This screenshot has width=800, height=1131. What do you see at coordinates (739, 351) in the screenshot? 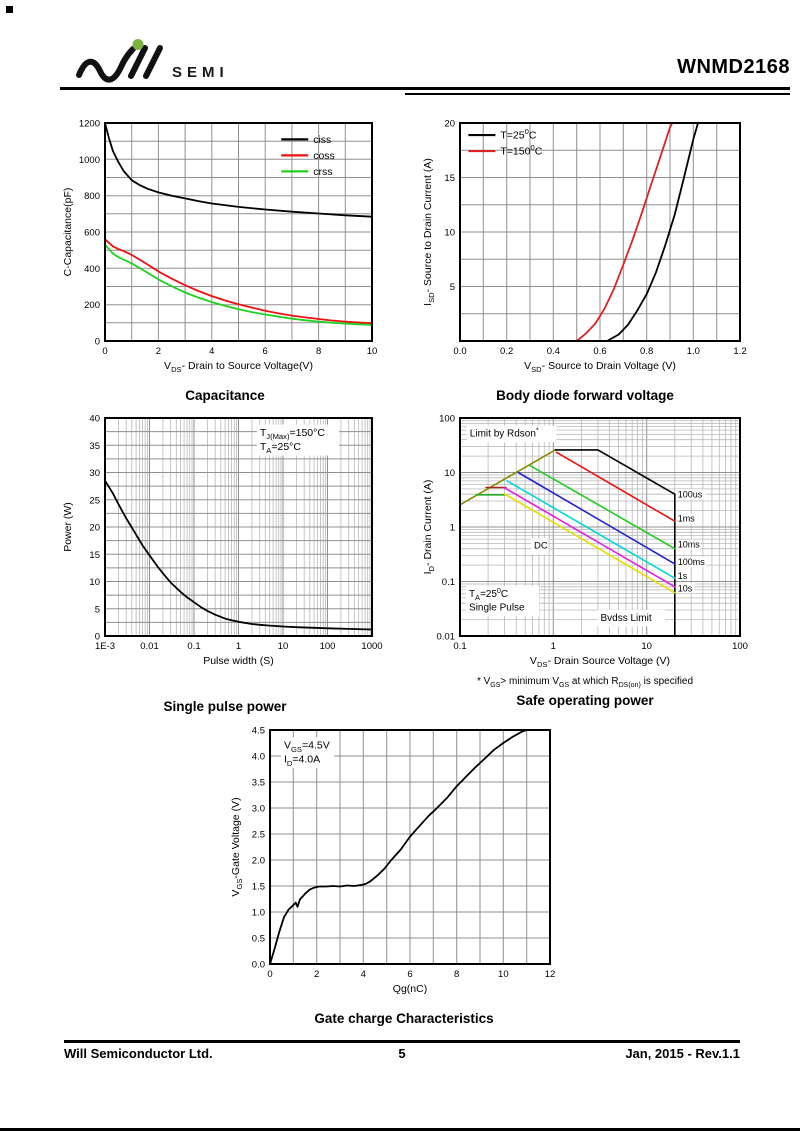
I see `svg-text: 1.2` at bounding box center [739, 351].